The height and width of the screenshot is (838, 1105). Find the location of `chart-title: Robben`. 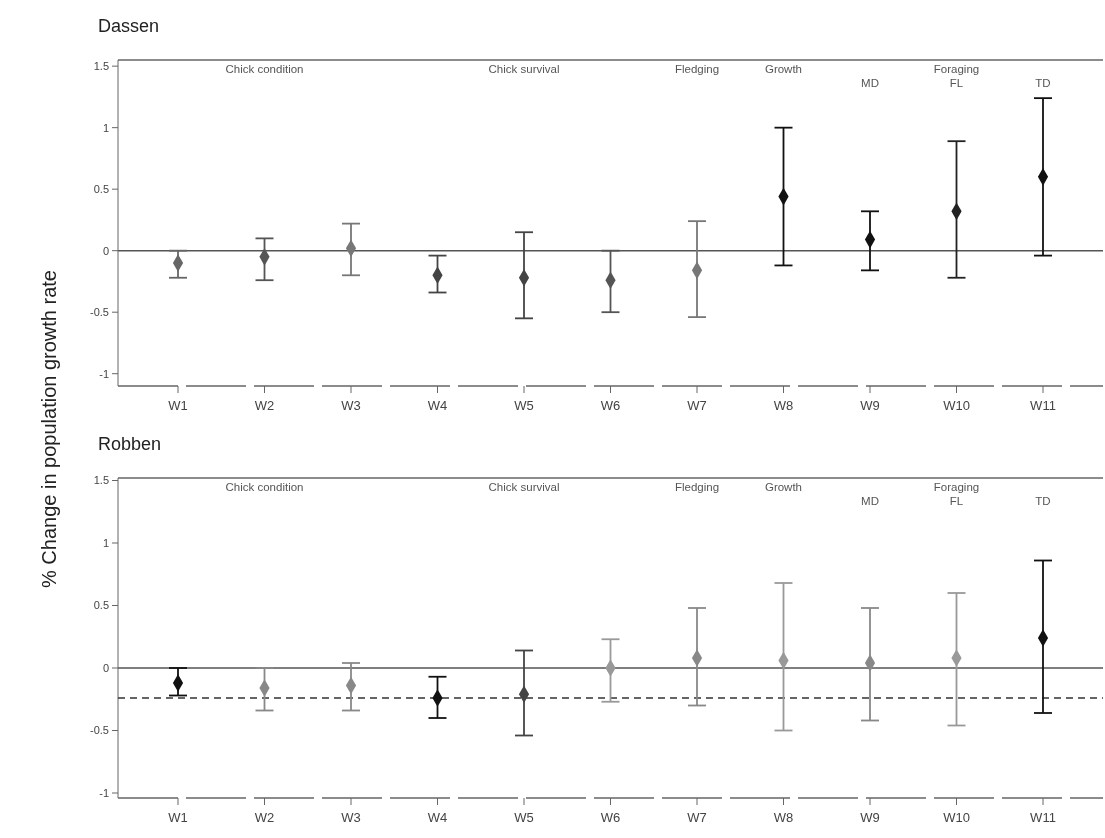

chart-title: Robben is located at coordinates (130, 444).